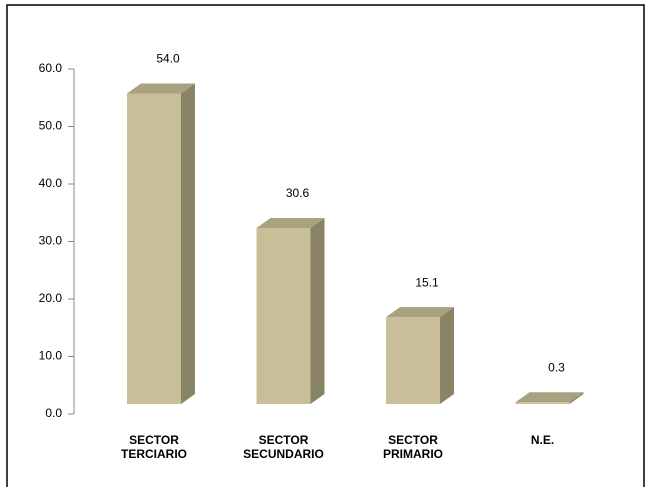 The height and width of the screenshot is (487, 652). I want to click on value-label: 15.1, so click(427, 282).